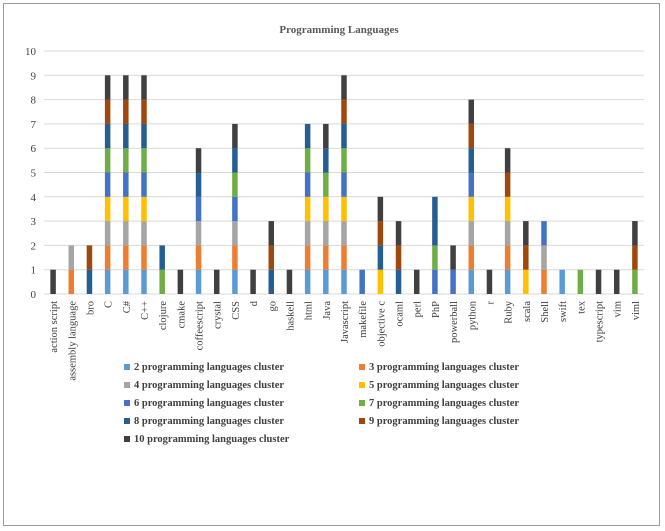 This screenshot has width=665, height=531. What do you see at coordinates (181, 315) in the screenshot?
I see `x-category-label: cmake` at bounding box center [181, 315].